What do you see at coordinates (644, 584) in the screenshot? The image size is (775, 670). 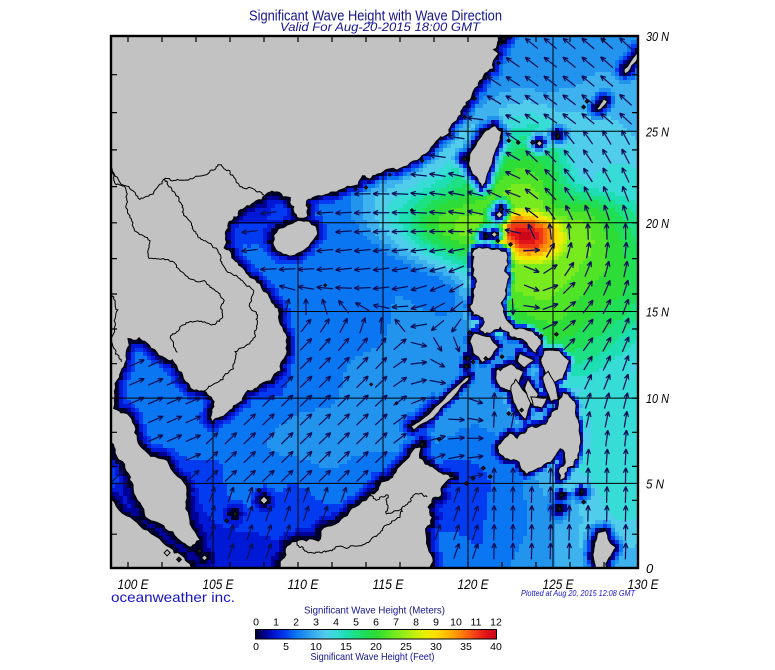 I see `svg-text: 130 E` at bounding box center [644, 584].